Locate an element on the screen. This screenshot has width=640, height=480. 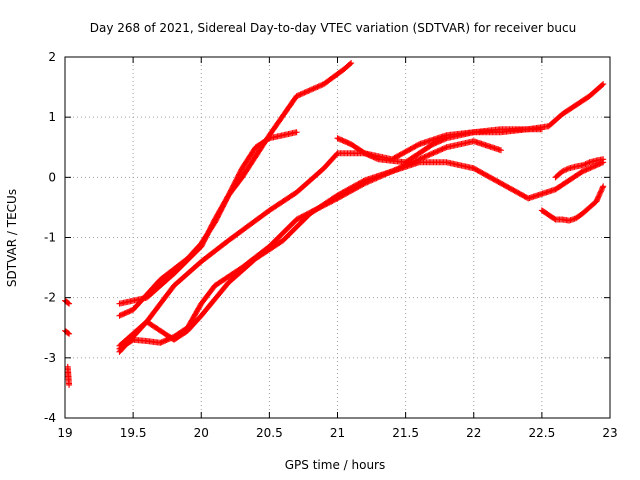
x-axis-label: GPS time / hours is located at coordinates (335, 465).